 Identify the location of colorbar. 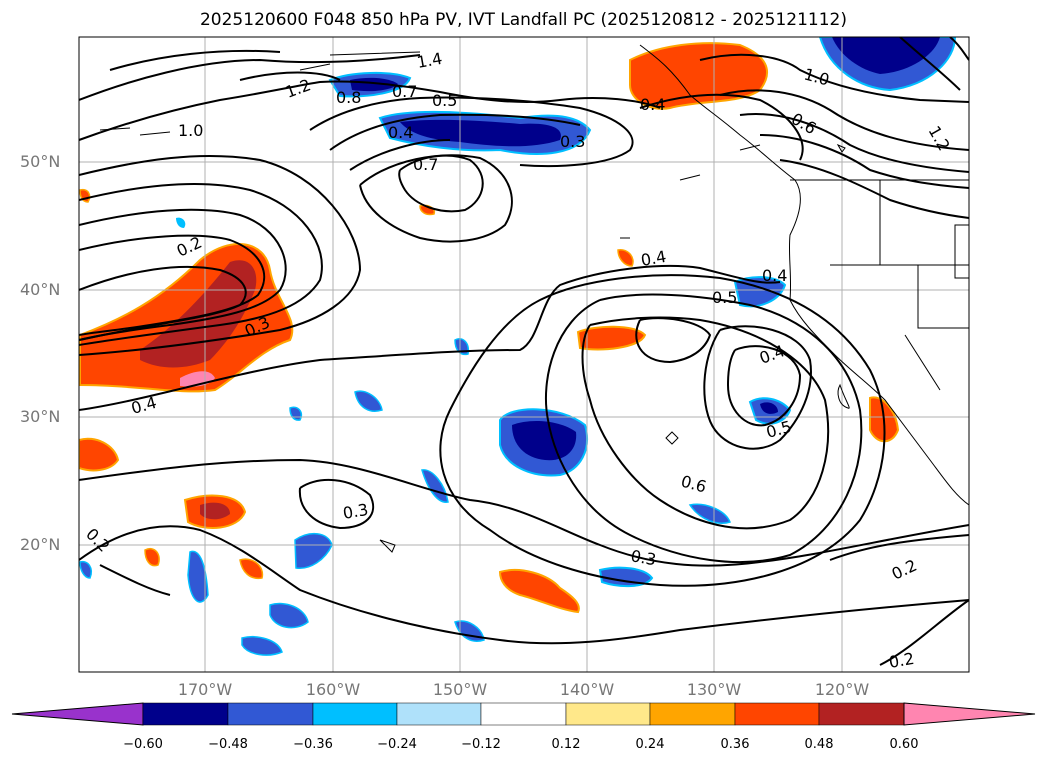
(523, 714).